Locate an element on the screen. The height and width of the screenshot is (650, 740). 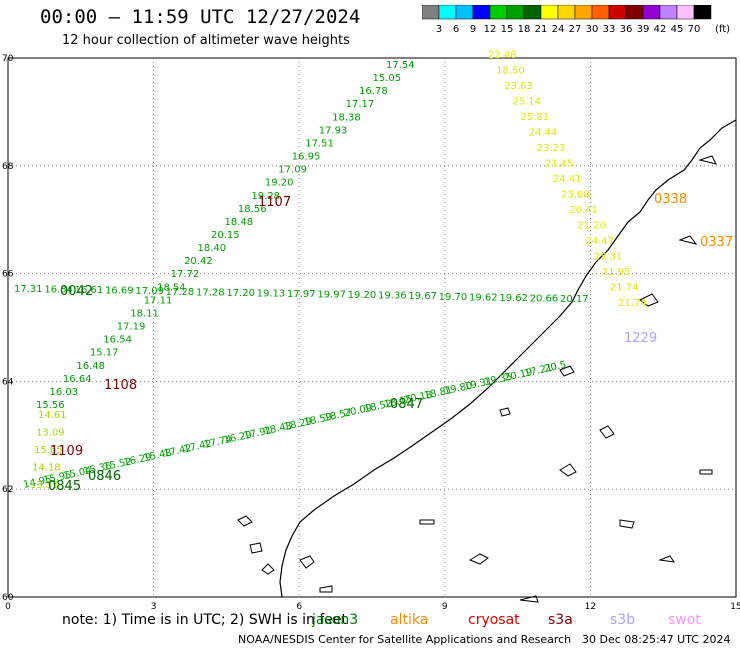
wave-height-label: 16.61 is located at coordinates (89, 290).